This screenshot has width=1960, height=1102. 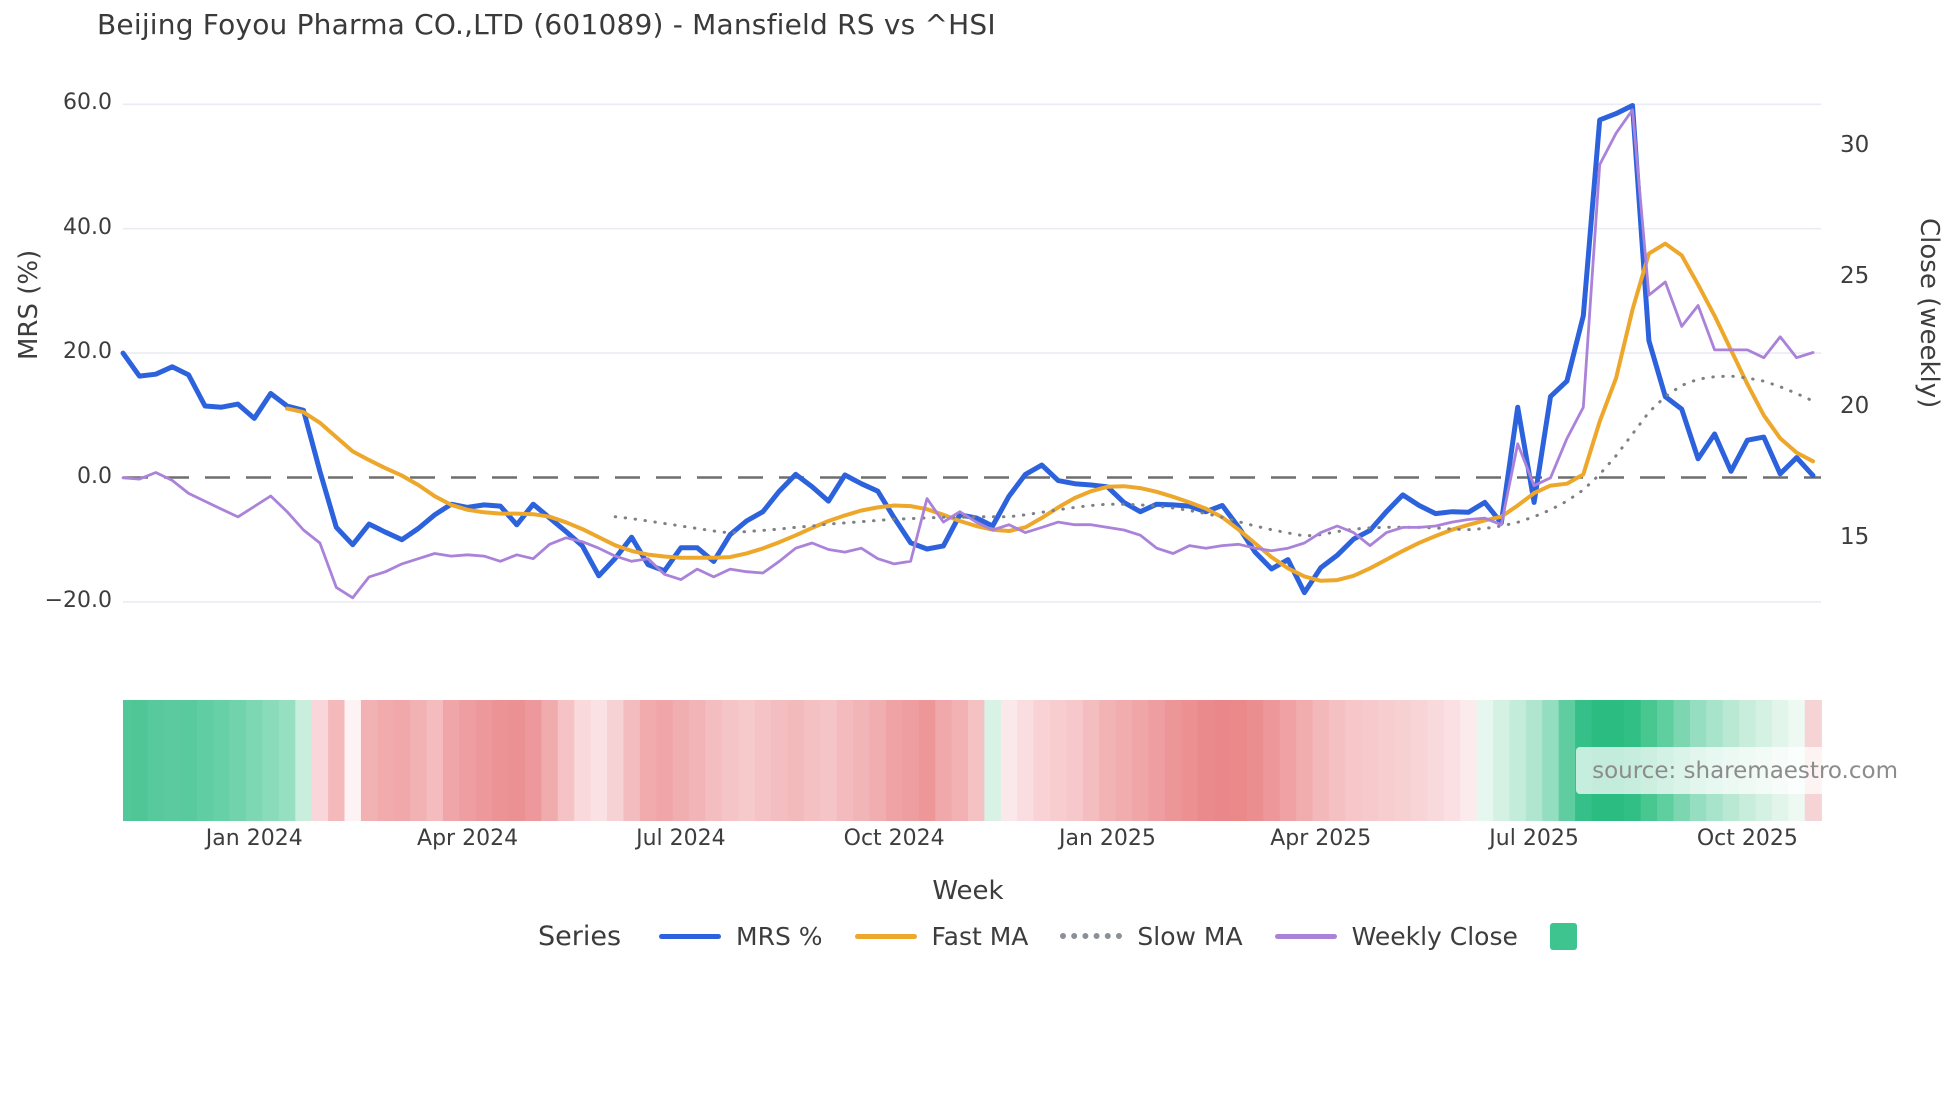 I want to click on x-tick-label: Apr 2025, so click(x=1321, y=838).